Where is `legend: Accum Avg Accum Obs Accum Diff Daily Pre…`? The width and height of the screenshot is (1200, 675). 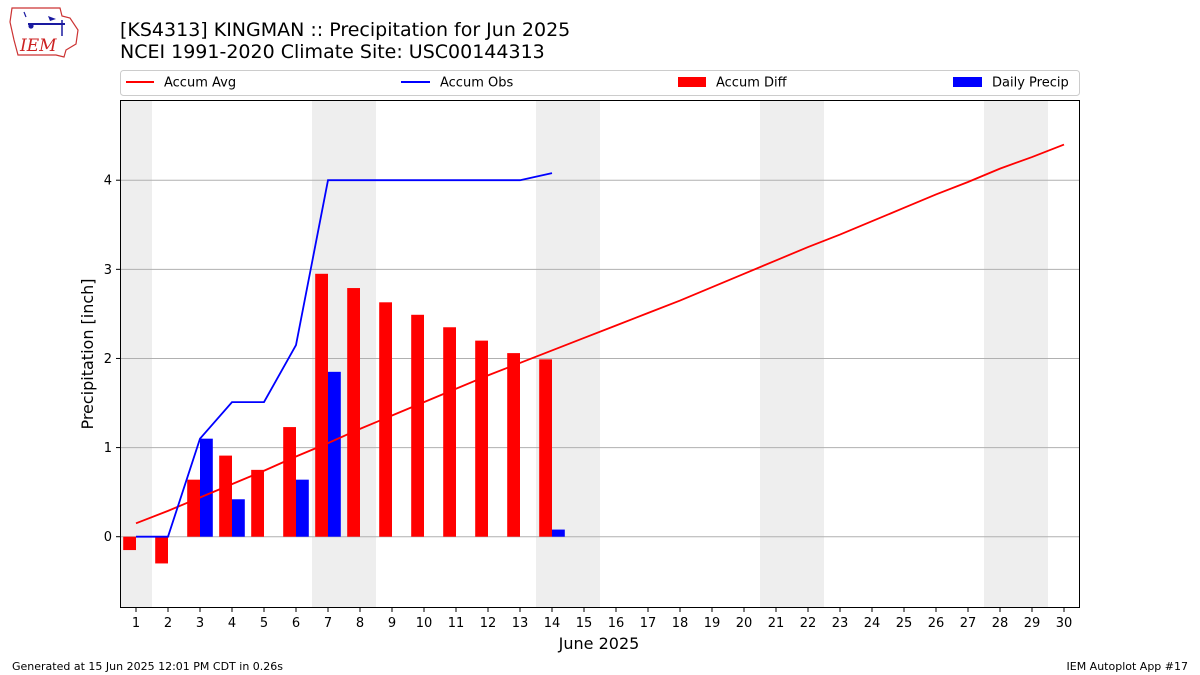 legend: Accum Avg Accum Obs Accum Diff Daily Pre… is located at coordinates (600, 83).